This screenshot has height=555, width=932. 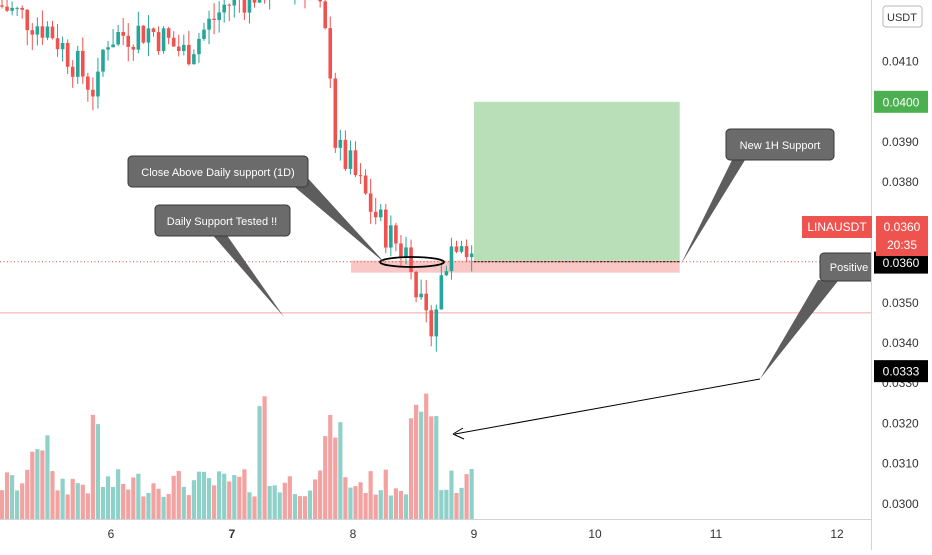 I want to click on callout-positive: Positive, so click(x=819, y=315).